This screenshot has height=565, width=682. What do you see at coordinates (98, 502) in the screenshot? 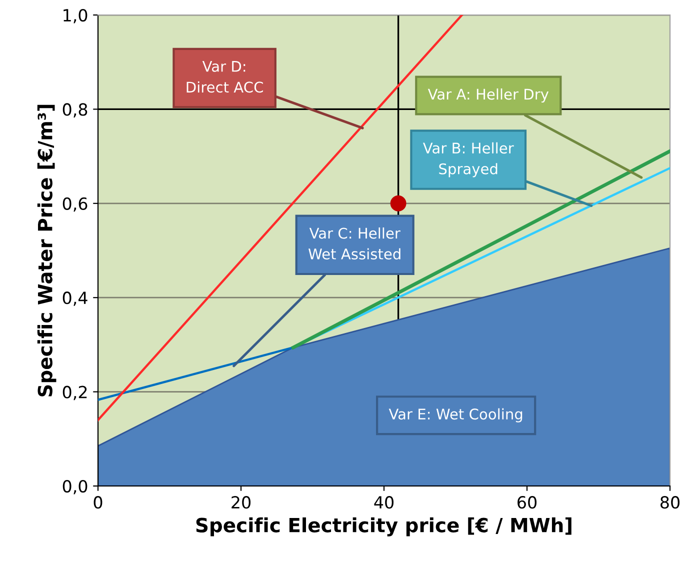
I see `x-tick-label: 0` at bounding box center [98, 502].